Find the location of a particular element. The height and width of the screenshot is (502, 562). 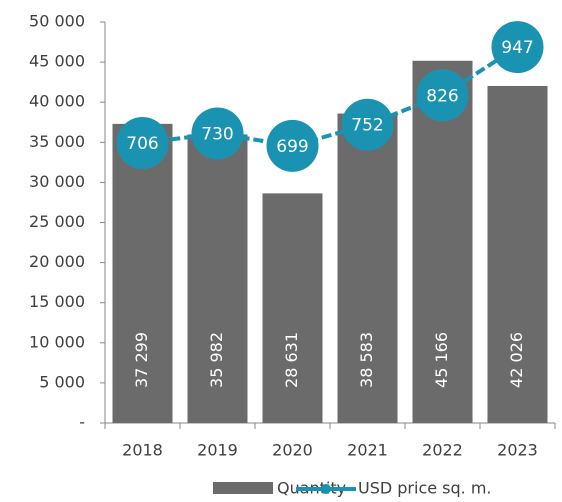

line-value-label: 826 is located at coordinates (442, 96).